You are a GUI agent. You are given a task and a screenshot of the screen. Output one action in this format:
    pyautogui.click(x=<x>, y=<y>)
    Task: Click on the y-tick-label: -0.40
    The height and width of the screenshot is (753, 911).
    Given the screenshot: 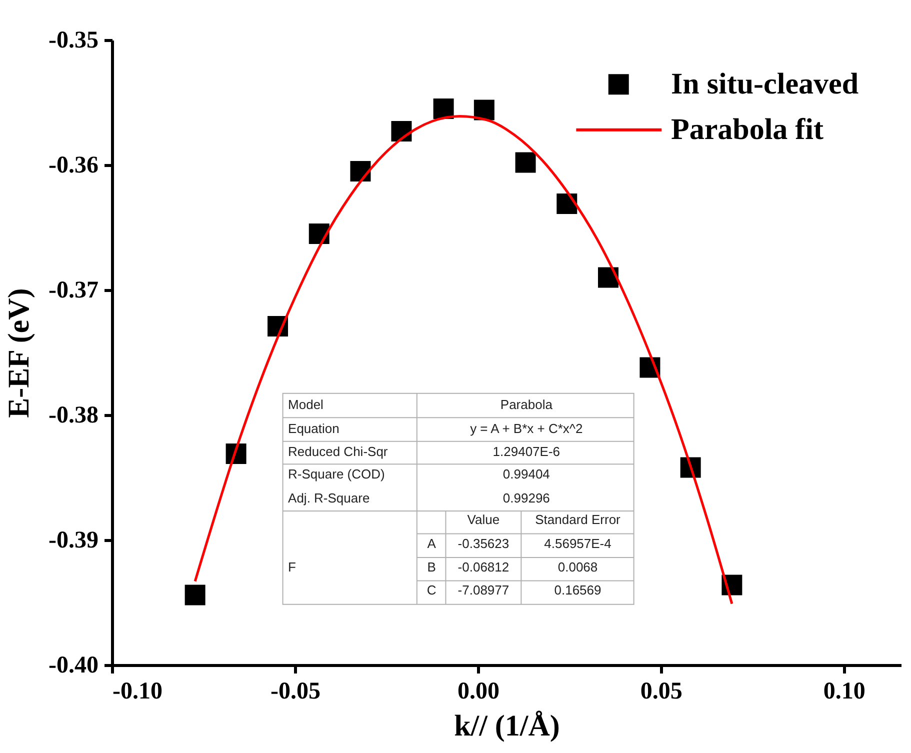 What is the action you would take?
    pyautogui.click(x=73, y=665)
    